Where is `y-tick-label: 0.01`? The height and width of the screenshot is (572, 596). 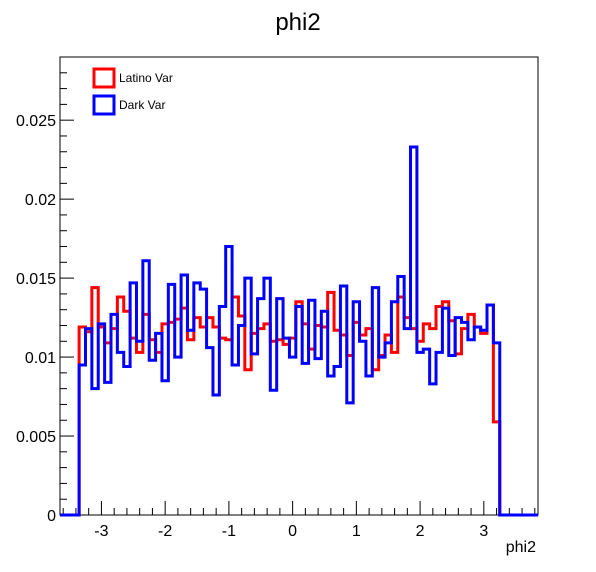
y-tick-label: 0.01 is located at coordinates (40, 358).